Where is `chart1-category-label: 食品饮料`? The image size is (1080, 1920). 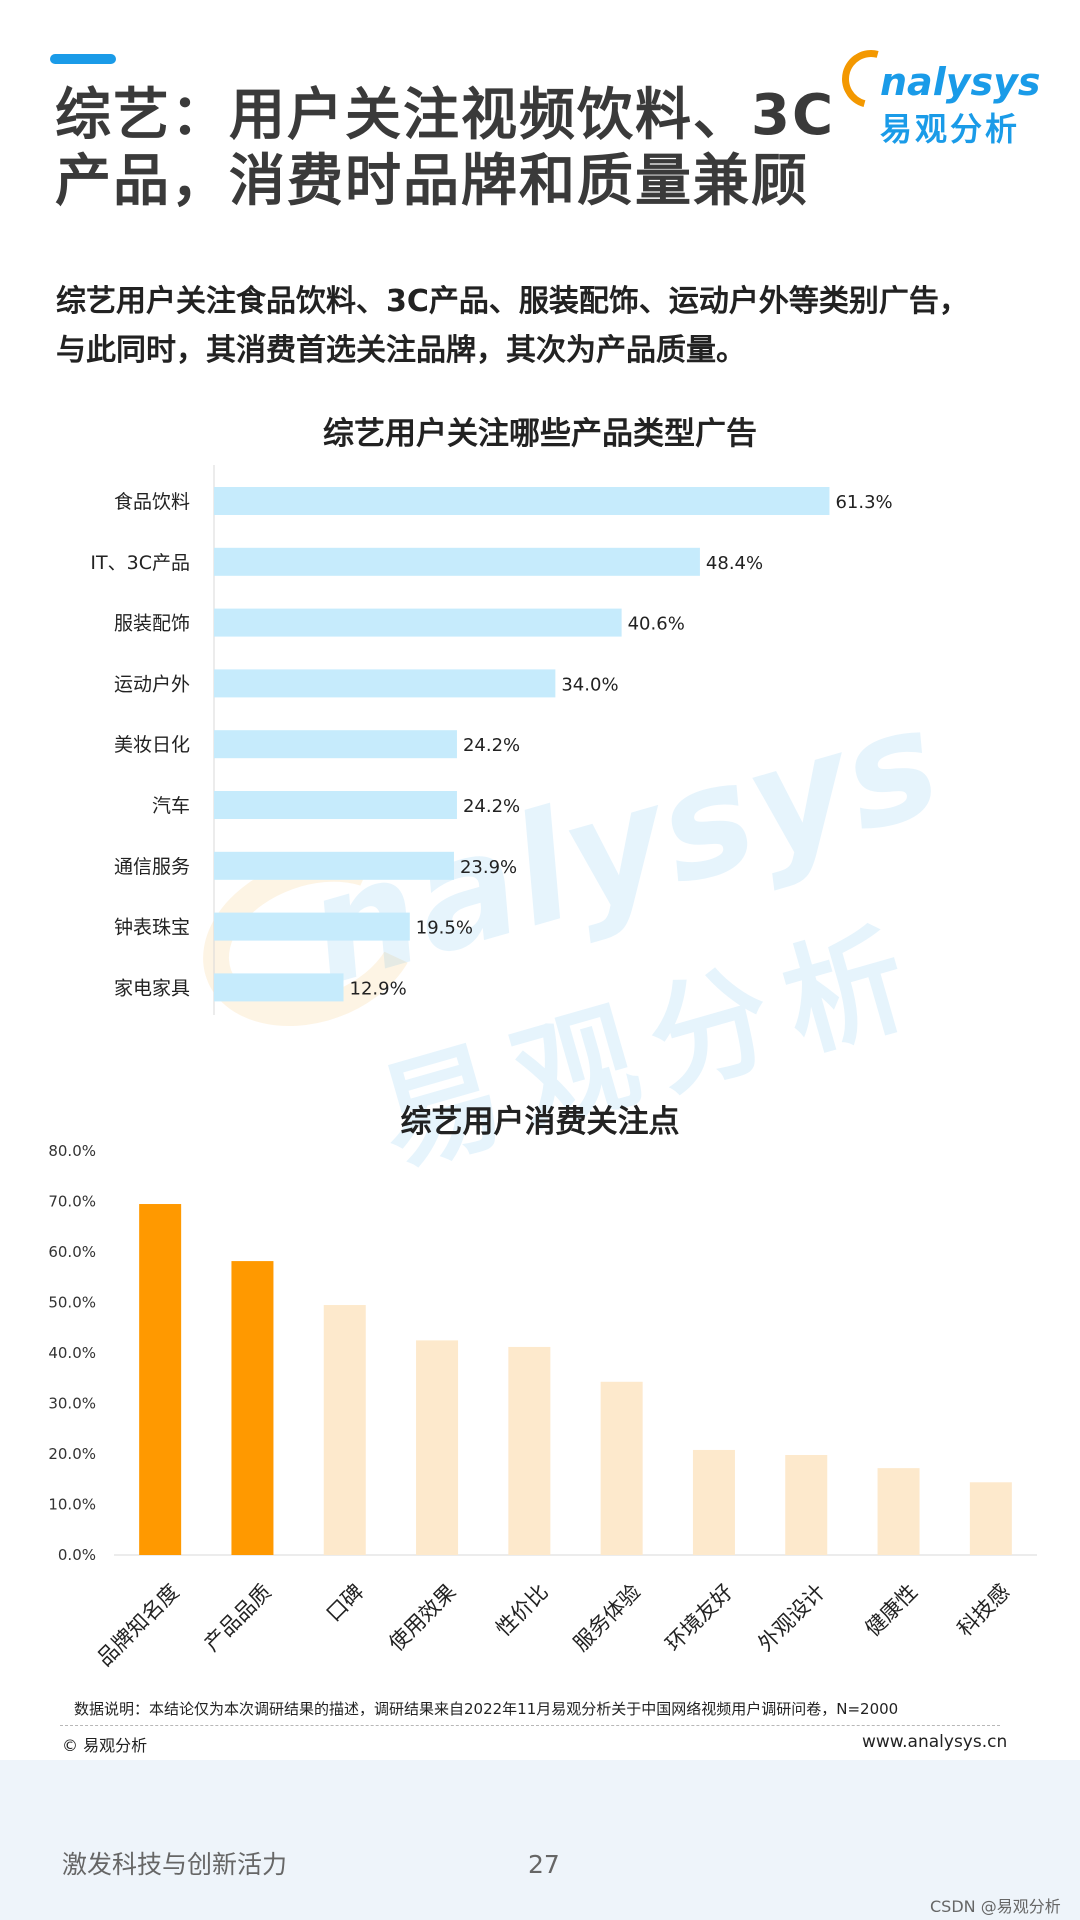 chart1-category-label: 食品饮料 is located at coordinates (152, 502).